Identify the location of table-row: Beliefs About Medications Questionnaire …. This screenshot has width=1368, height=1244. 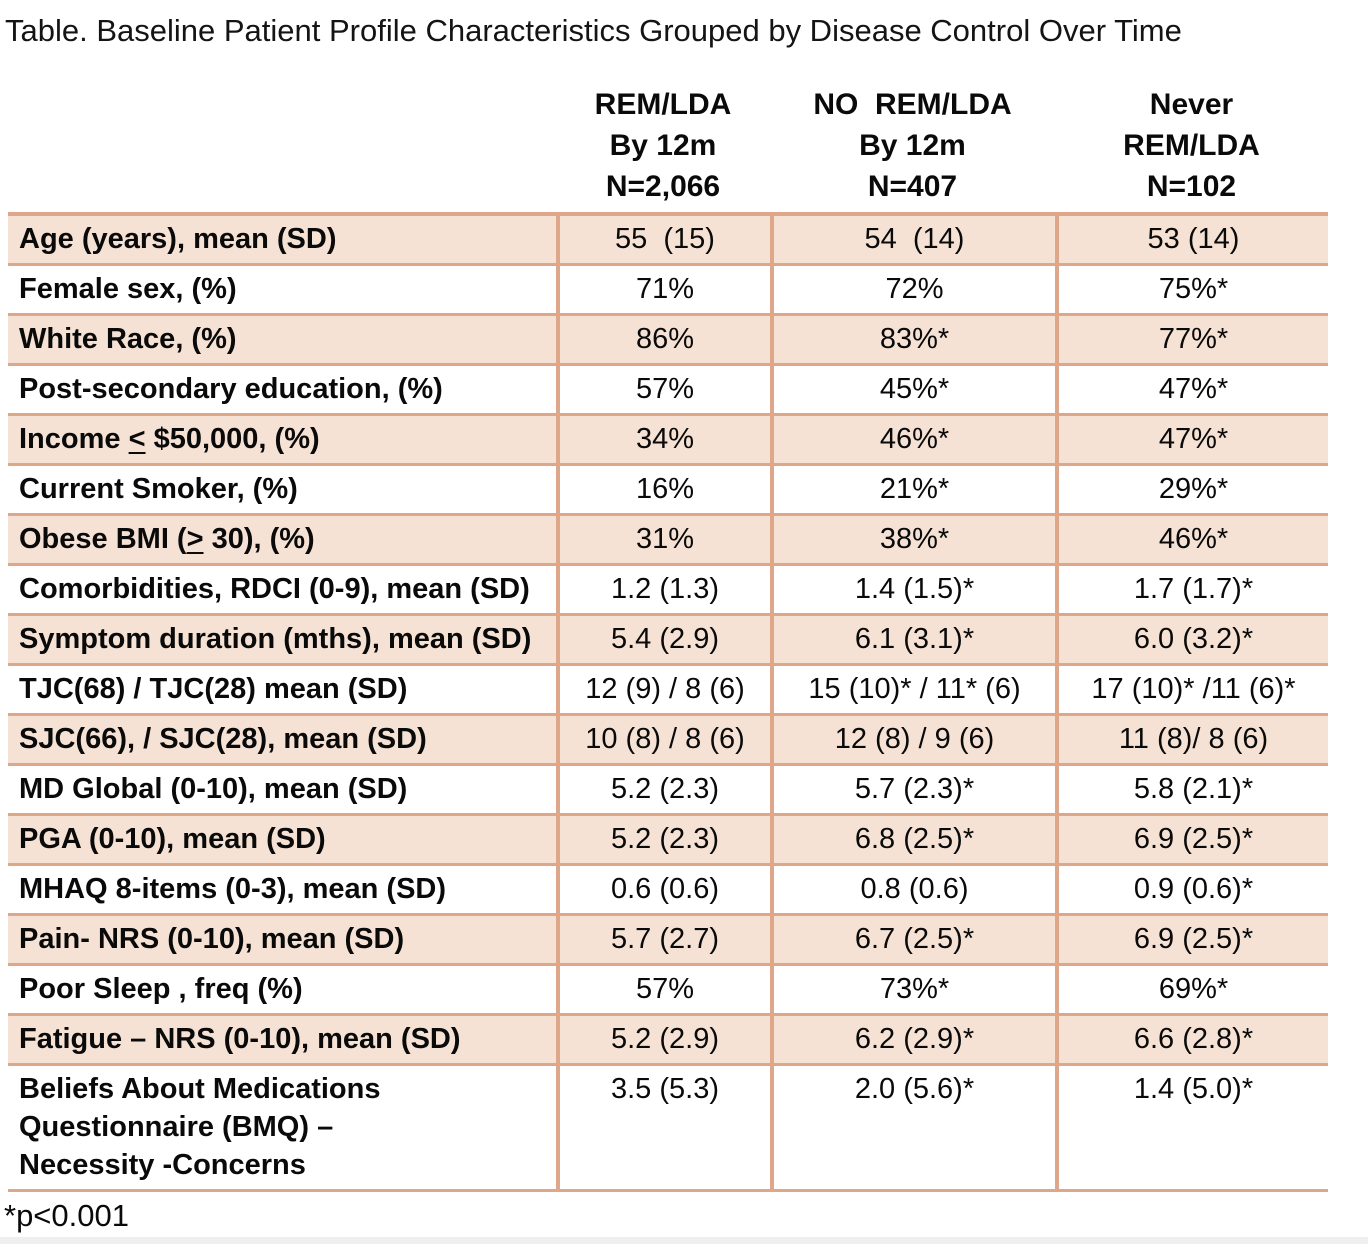
(668, 1126).